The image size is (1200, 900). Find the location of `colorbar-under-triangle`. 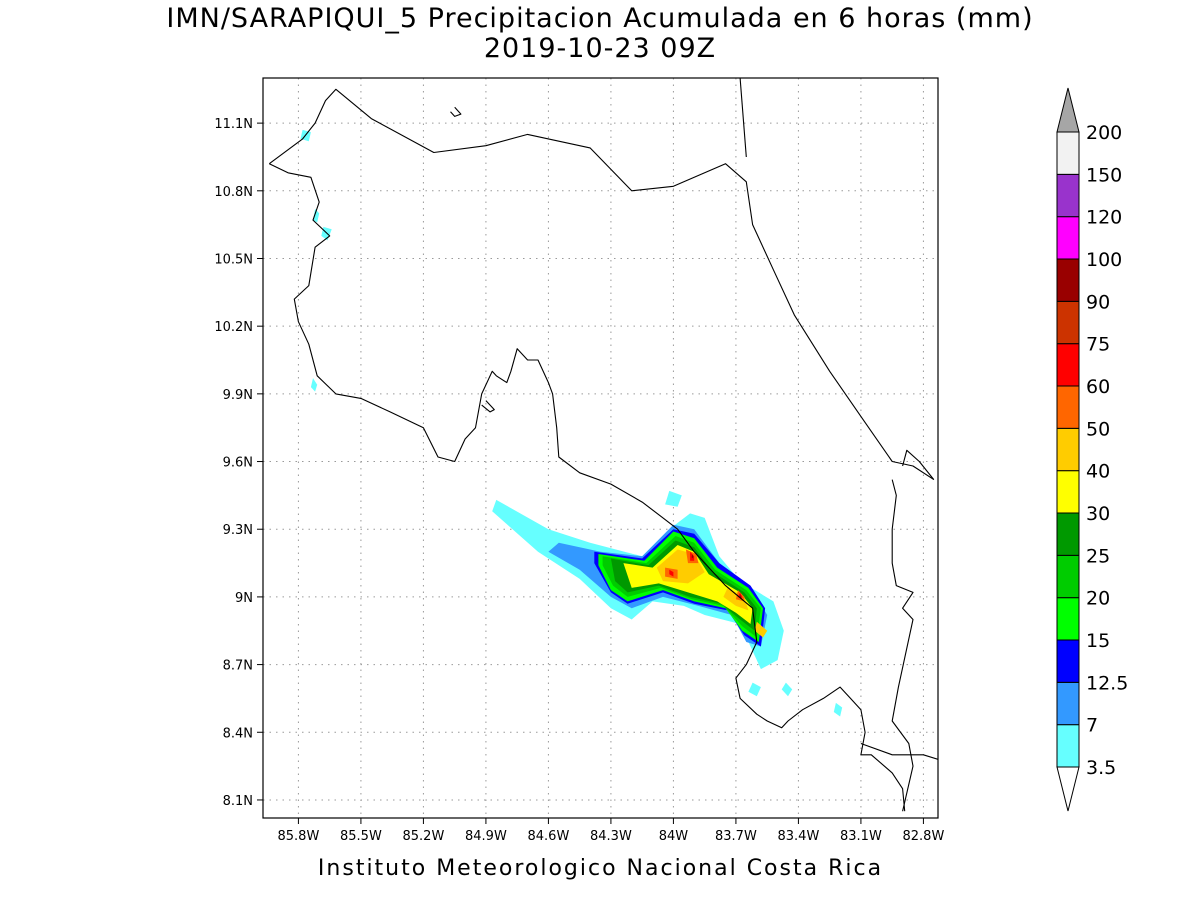

colorbar-under-triangle is located at coordinates (1068, 789).